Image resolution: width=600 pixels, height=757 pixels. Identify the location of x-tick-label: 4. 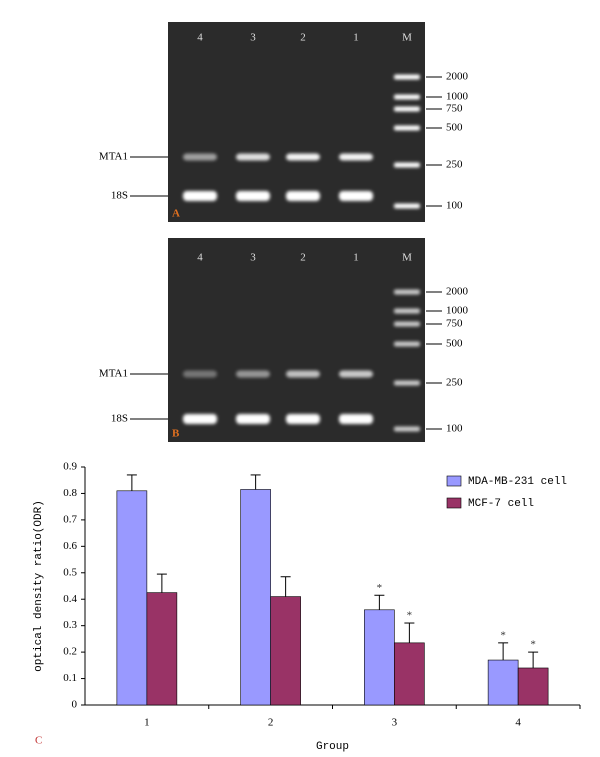
(518, 723).